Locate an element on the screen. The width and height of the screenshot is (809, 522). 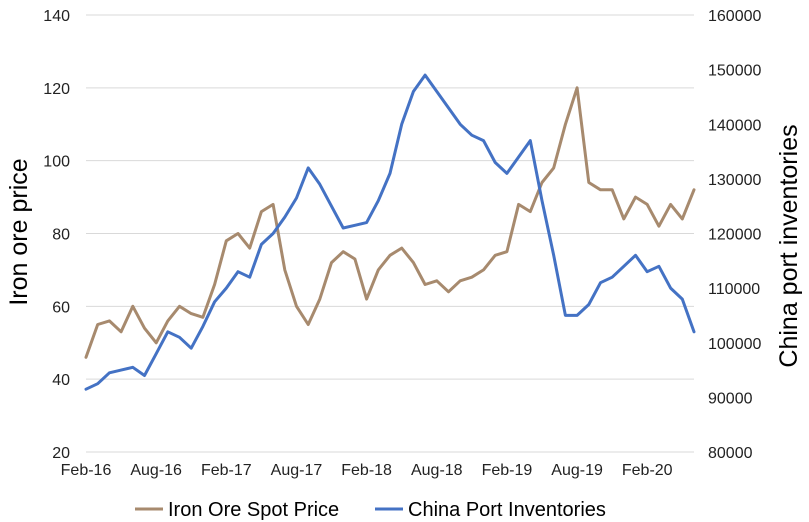
x-tick-label: Feb-16 is located at coordinates (86, 470).